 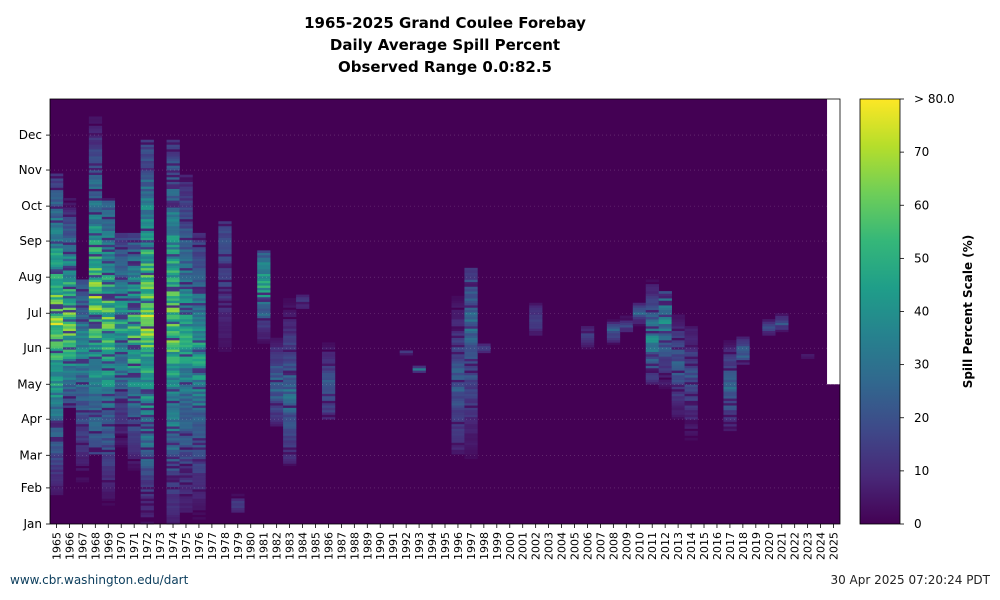 What do you see at coordinates (536, 546) in the screenshot?
I see `x-tick-label: 2002` at bounding box center [536, 546].